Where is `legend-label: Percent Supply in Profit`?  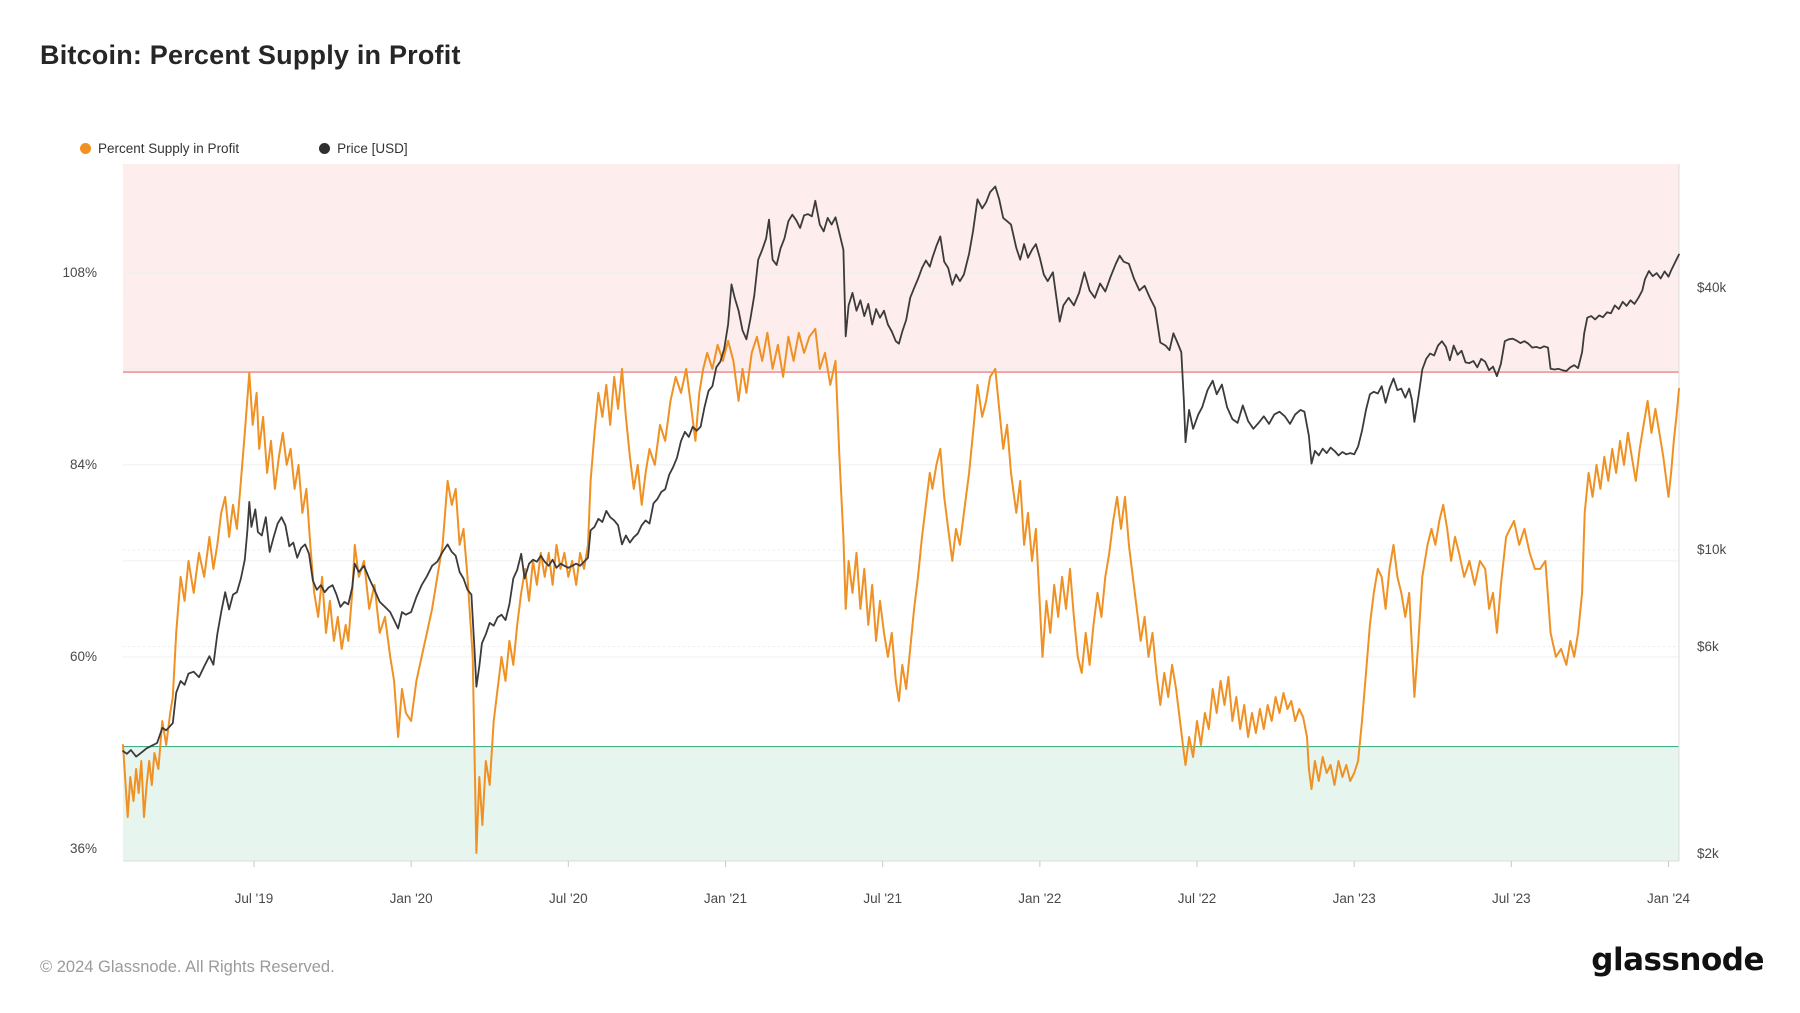 legend-label: Percent Supply in Profit is located at coordinates (169, 148).